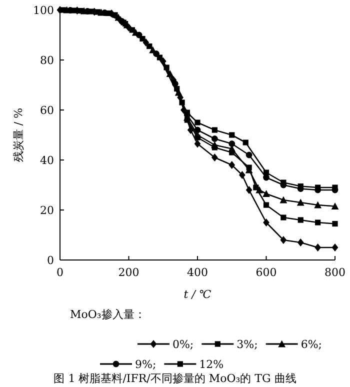 The height and width of the screenshot is (387, 350). Describe the element at coordinates (247, 344) in the screenshot. I see `legend-label: 3%;` at that location.